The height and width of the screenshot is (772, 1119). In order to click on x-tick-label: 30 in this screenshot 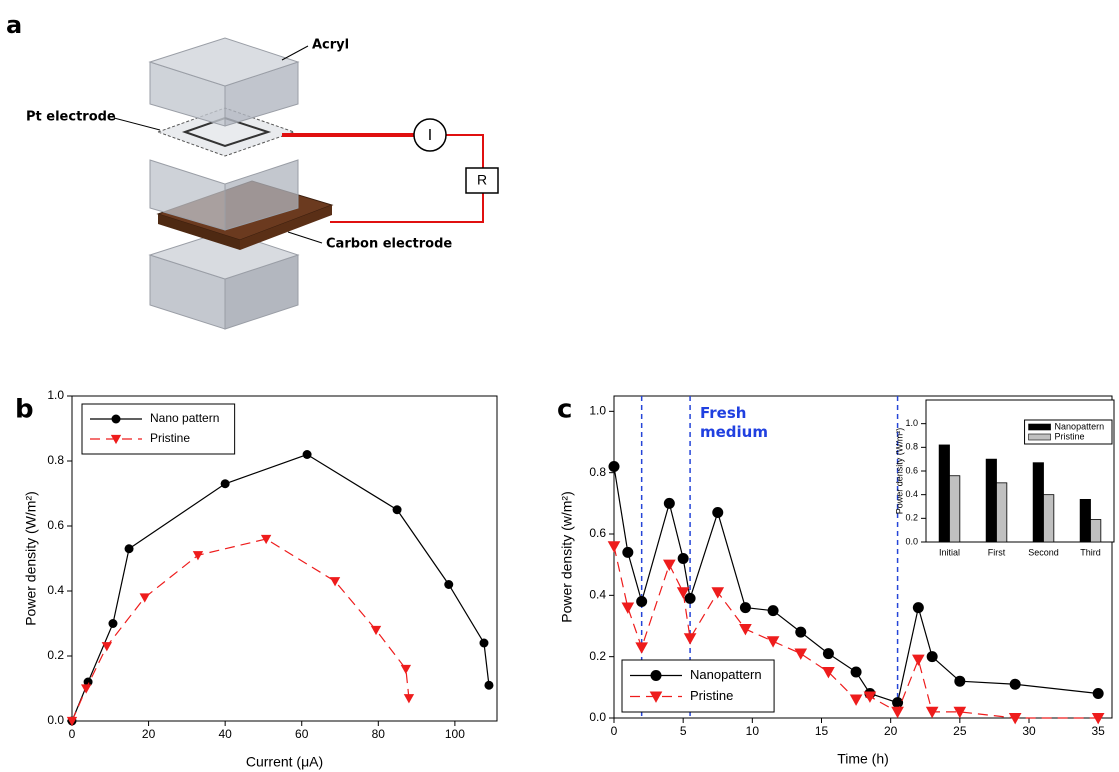, I will do `click(1029, 731)`.